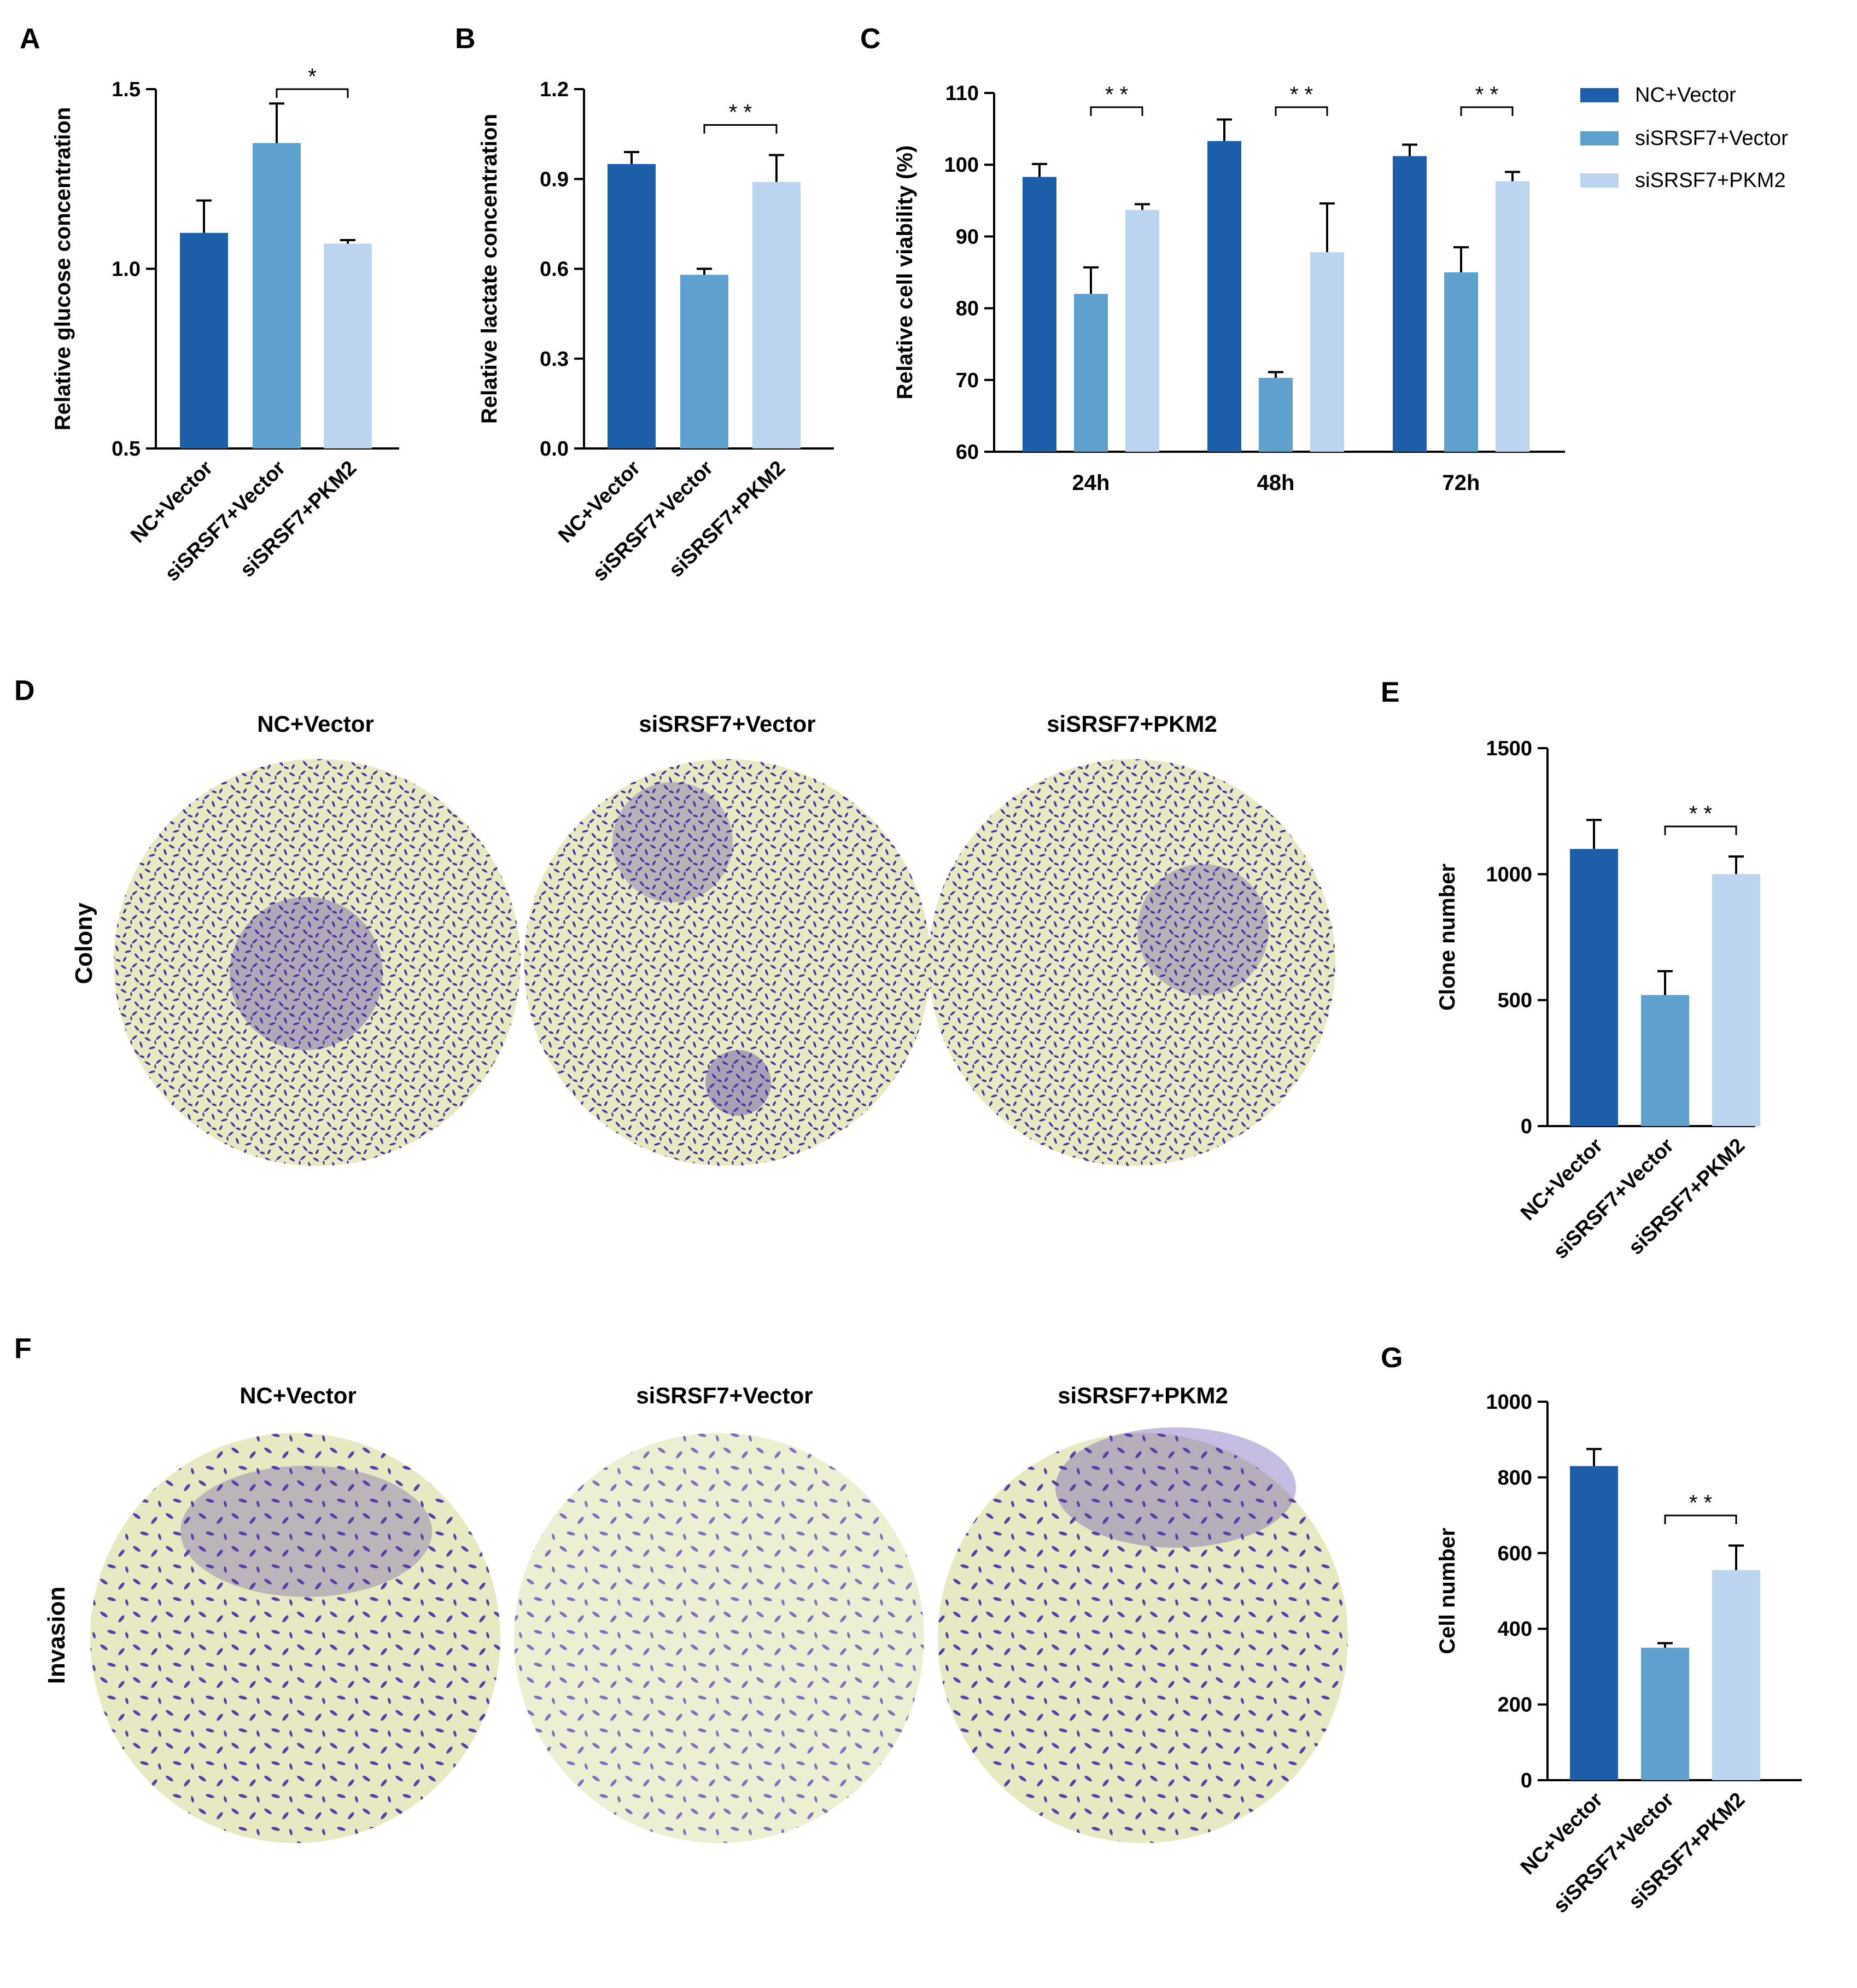 Image resolution: width=1857 pixels, height=1988 pixels. Describe the element at coordinates (967, 236) in the screenshot. I see `y-tick-label: 90` at that location.